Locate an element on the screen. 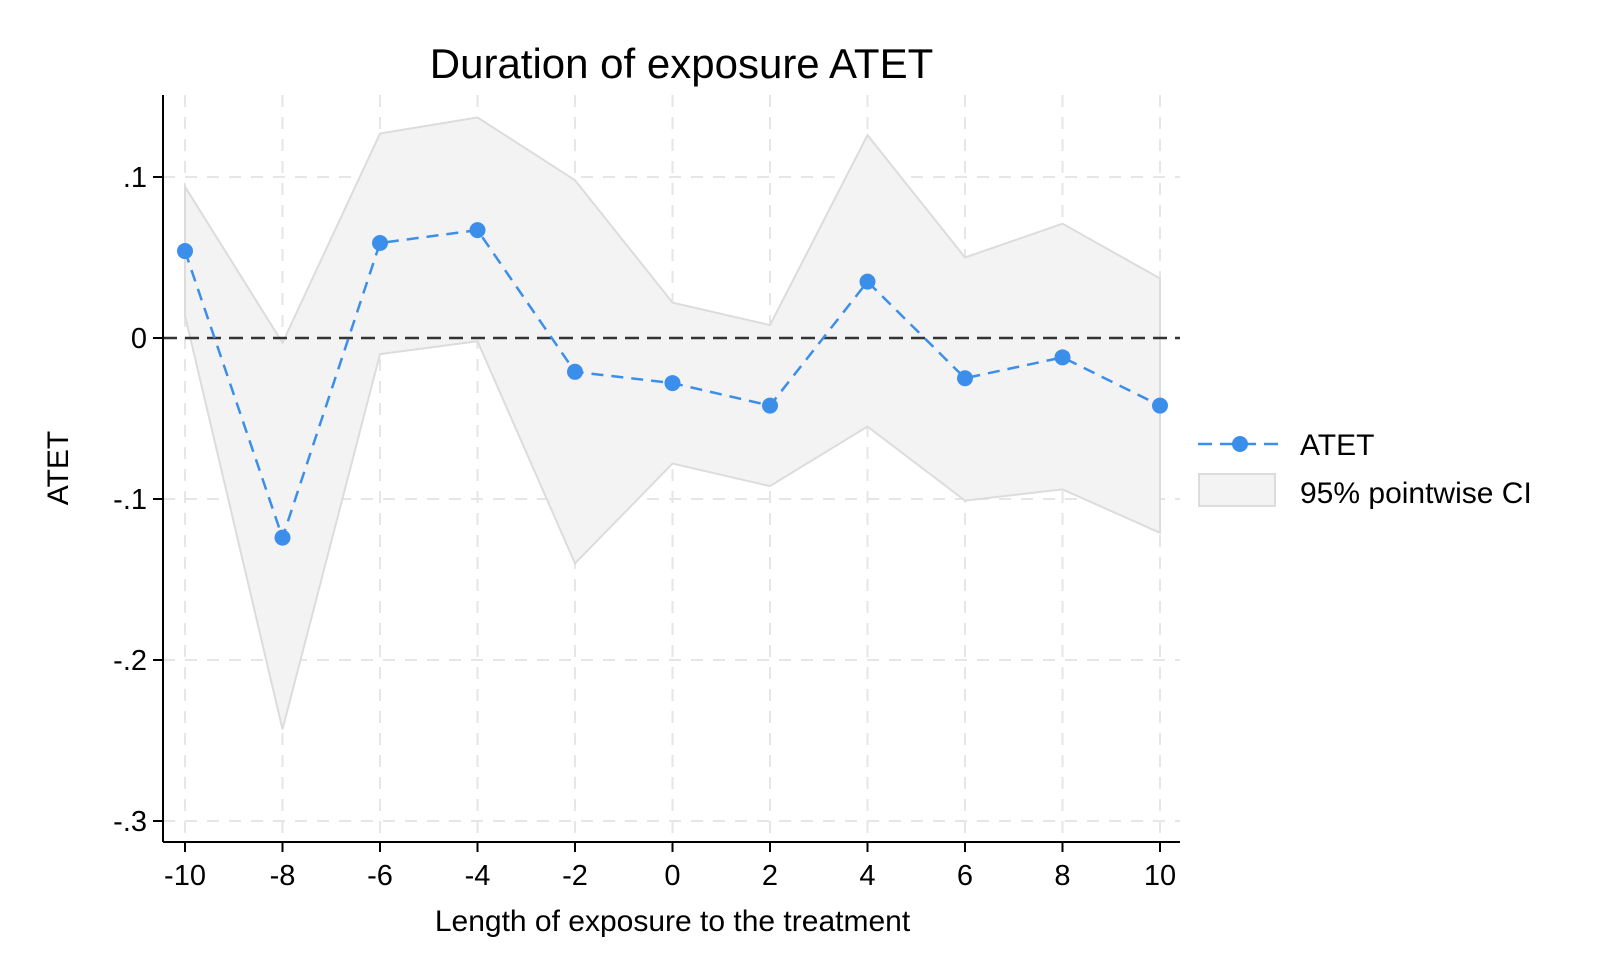 Image resolution: width=1620 pixels, height=972 pixels. x-tick-label: 0 is located at coordinates (672, 876).